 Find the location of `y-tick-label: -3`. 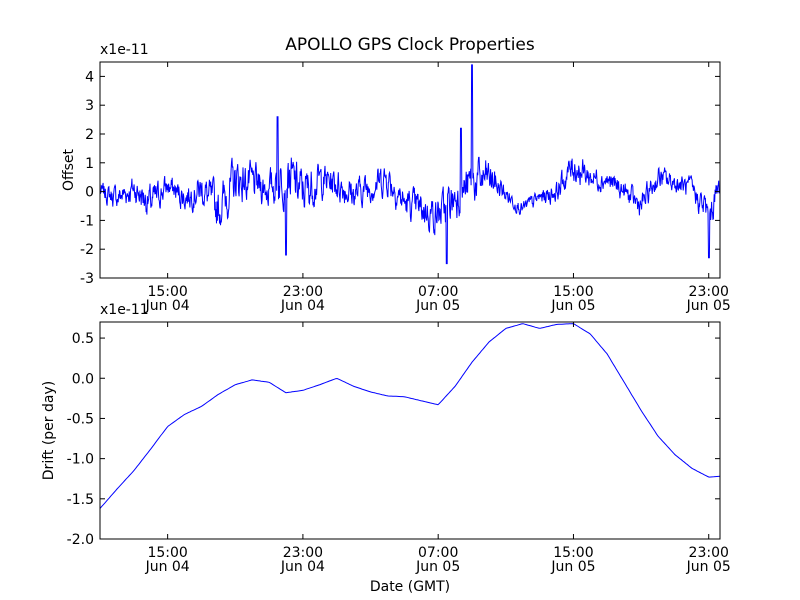

y-tick-label: -3 is located at coordinates (87, 279).